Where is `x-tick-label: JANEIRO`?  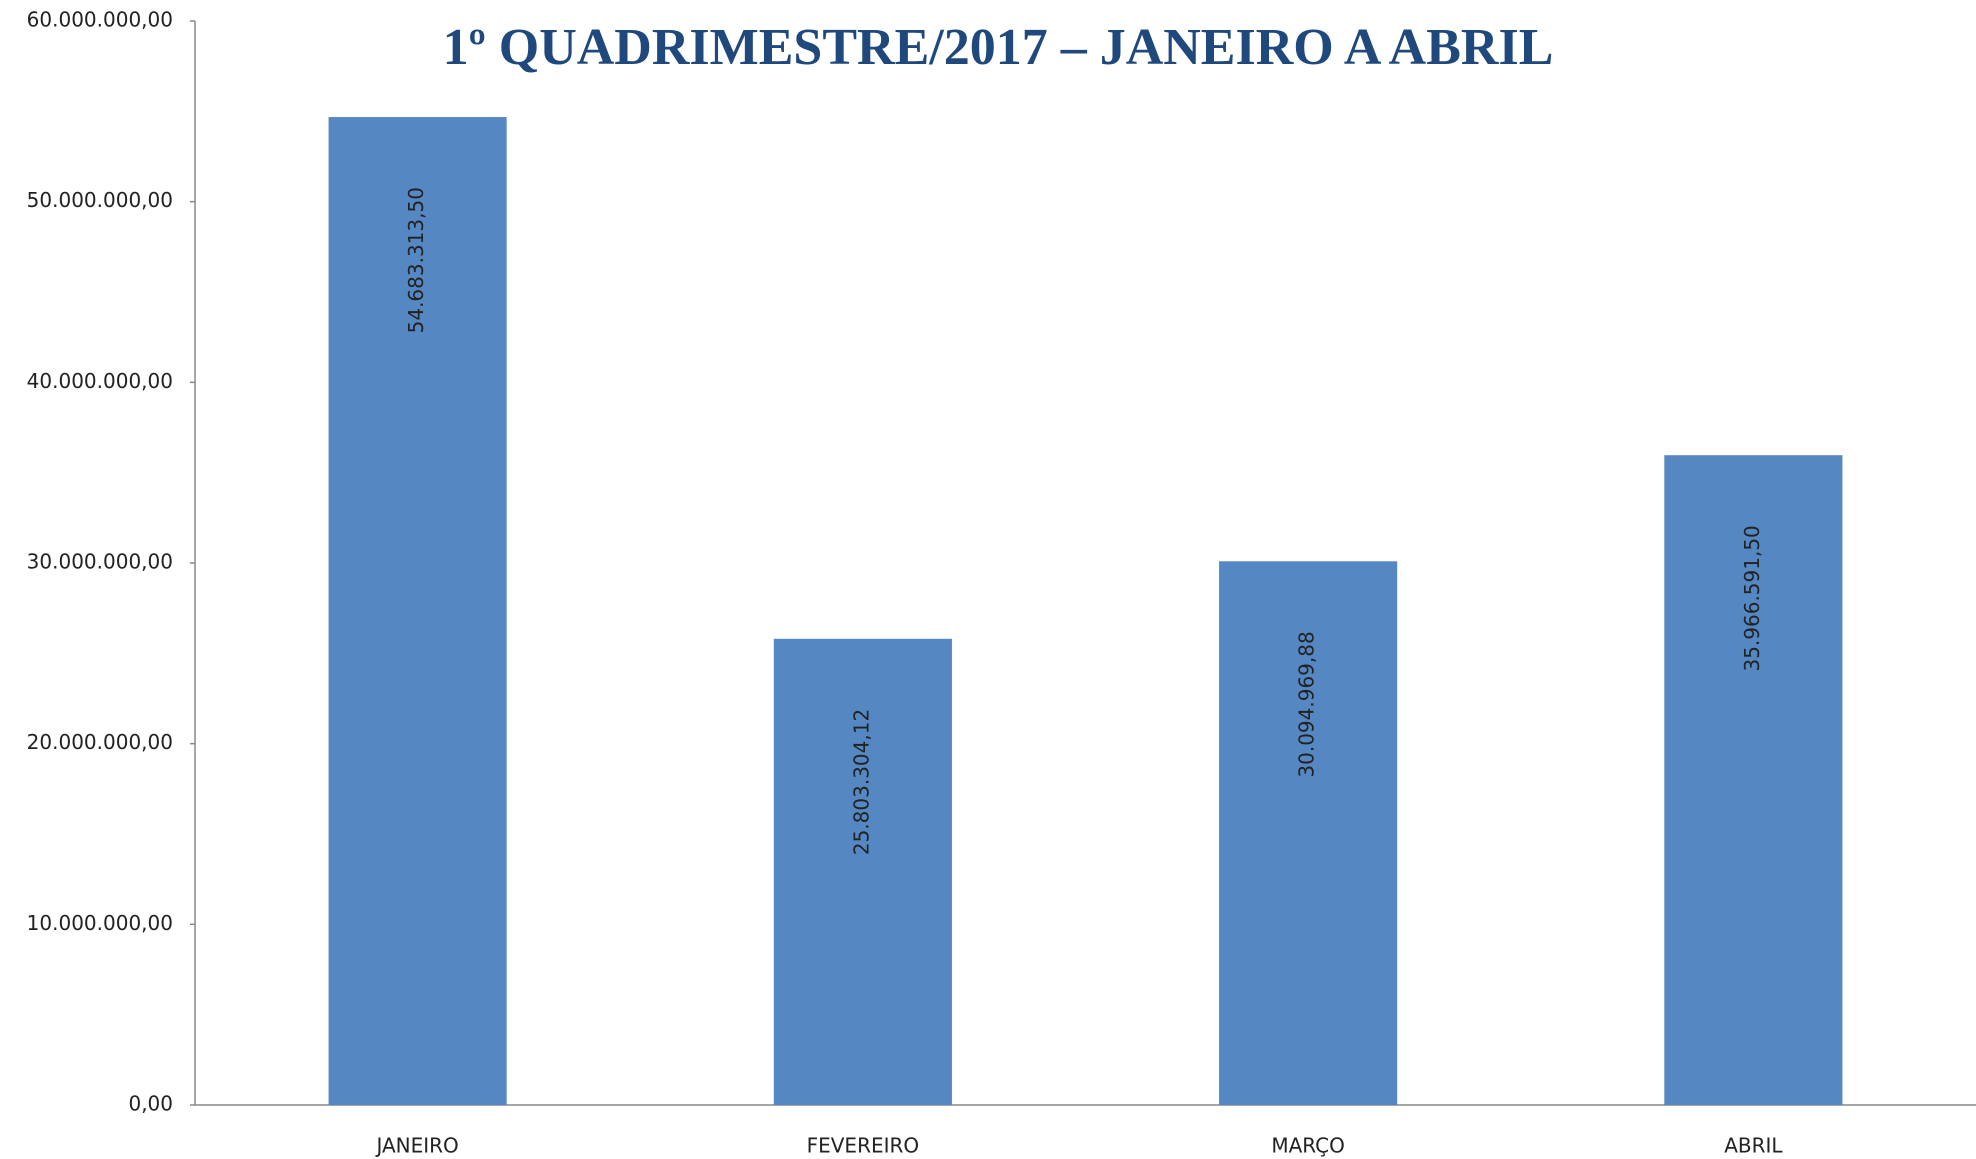 x-tick-label: JANEIRO is located at coordinates (416, 1146).